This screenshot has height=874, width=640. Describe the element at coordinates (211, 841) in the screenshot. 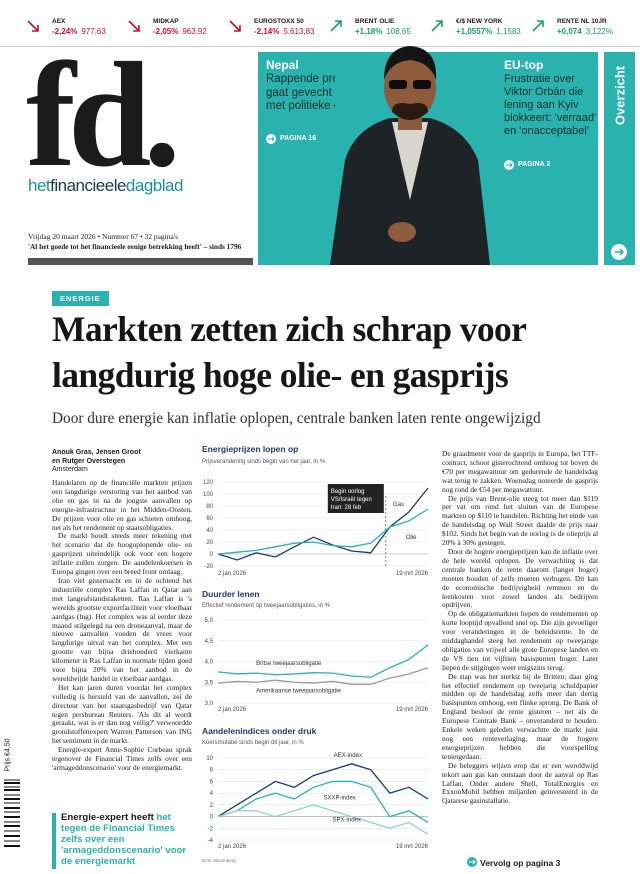

I see `y-tick-label: -4` at that location.